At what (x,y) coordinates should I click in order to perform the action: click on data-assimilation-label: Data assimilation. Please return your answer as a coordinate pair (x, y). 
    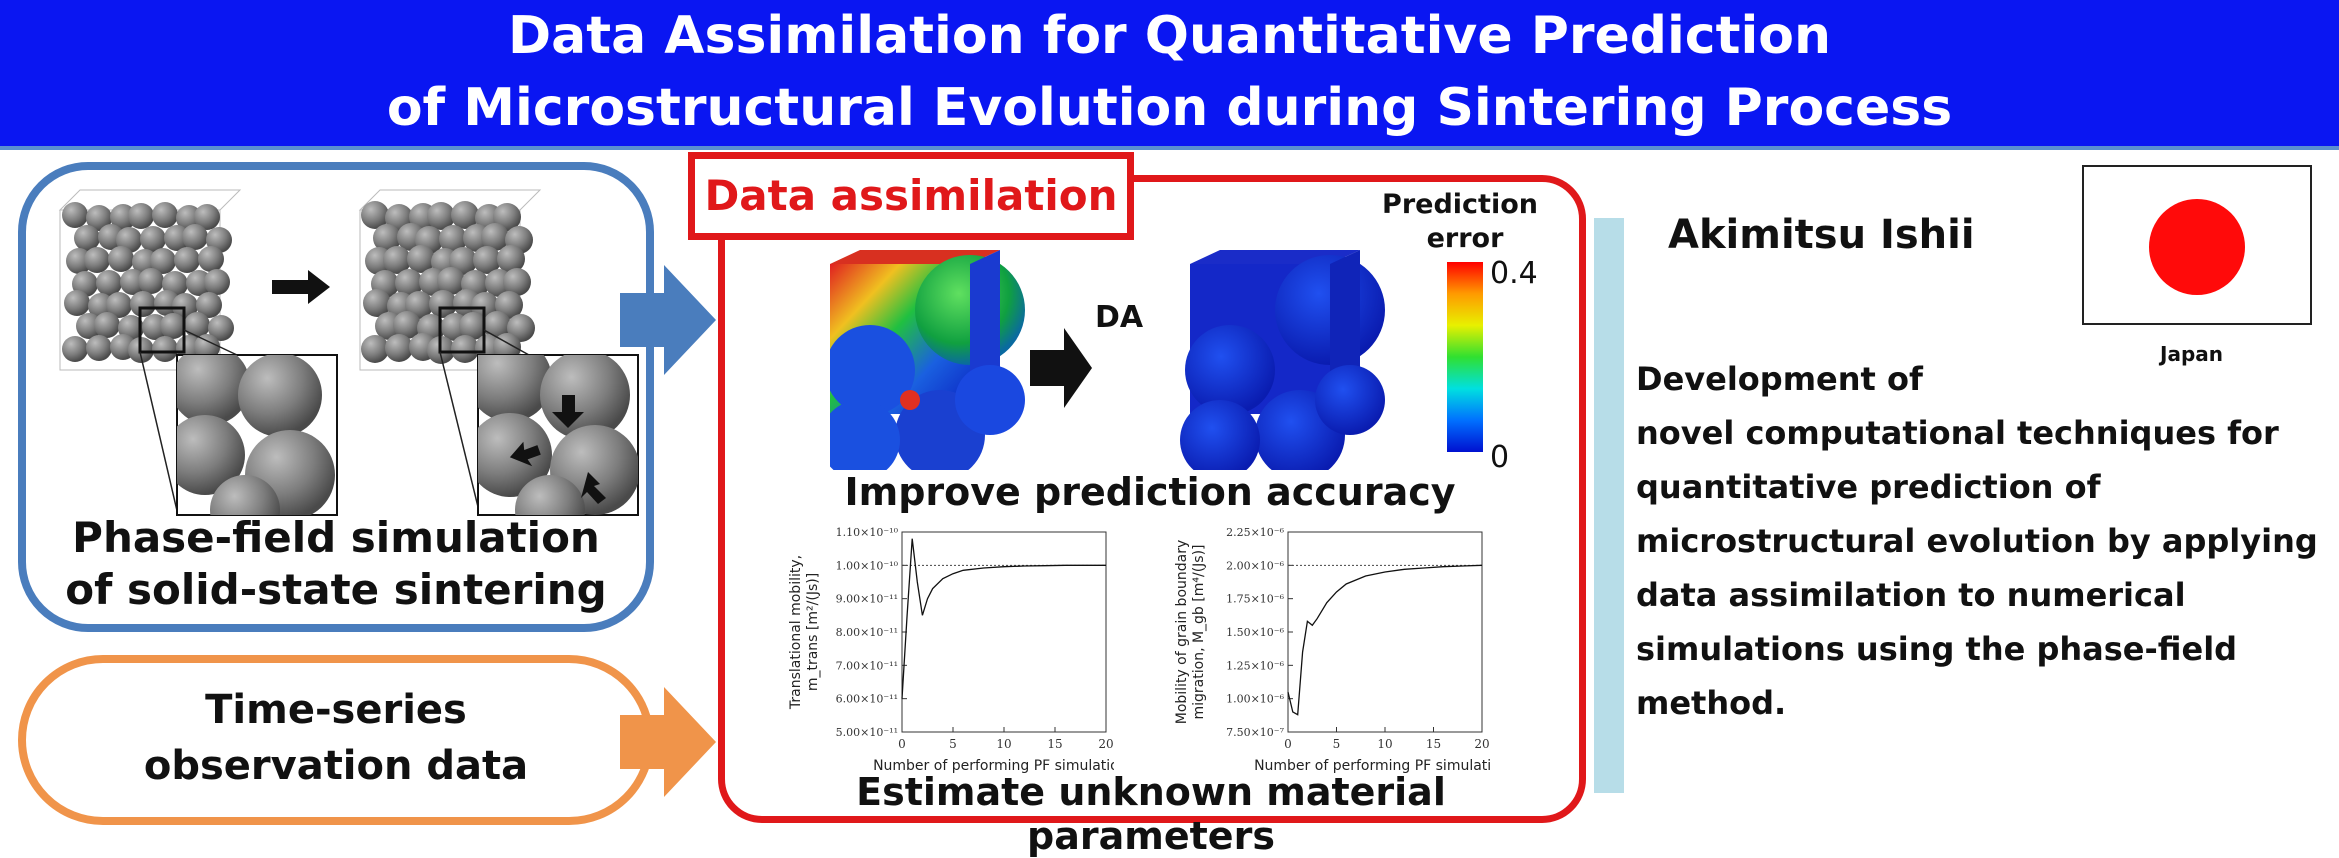
    Looking at the image, I should click on (911, 195).